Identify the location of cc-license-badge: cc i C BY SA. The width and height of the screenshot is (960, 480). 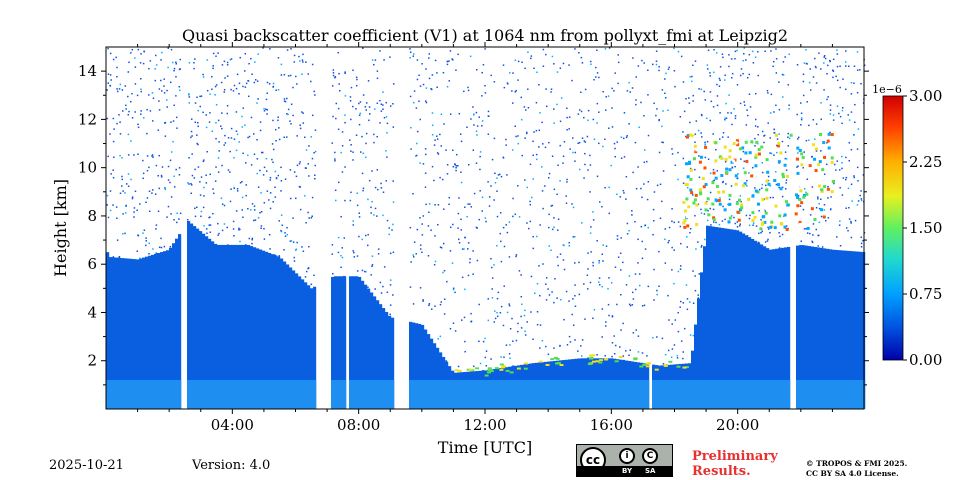
(624, 460).